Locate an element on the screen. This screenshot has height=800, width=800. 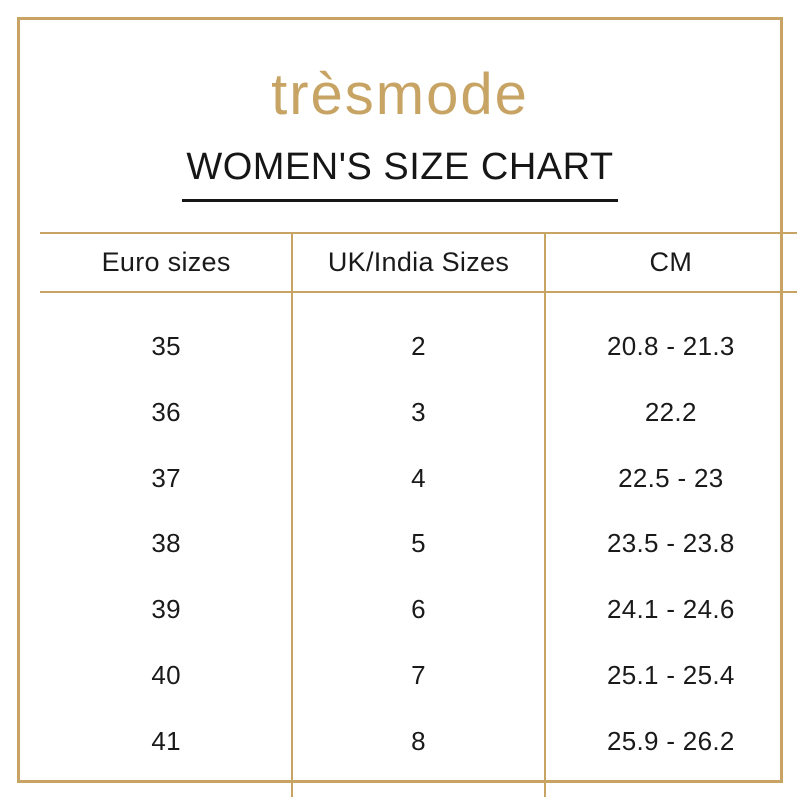
table-cell-euro: 39 is located at coordinates (166, 609).